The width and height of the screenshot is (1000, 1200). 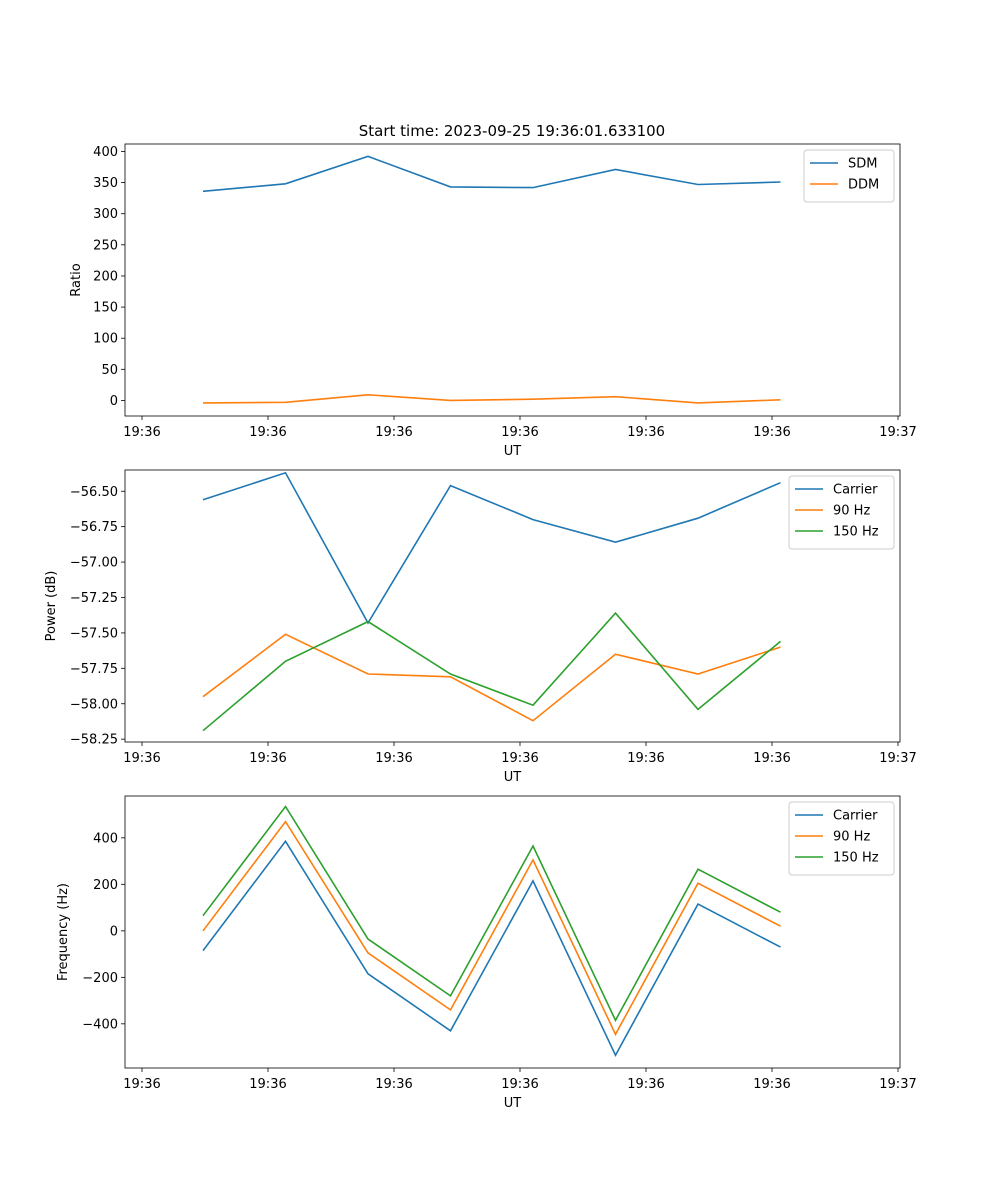 What do you see at coordinates (94, 527) in the screenshot?
I see `y-tick-label: −56.75` at bounding box center [94, 527].